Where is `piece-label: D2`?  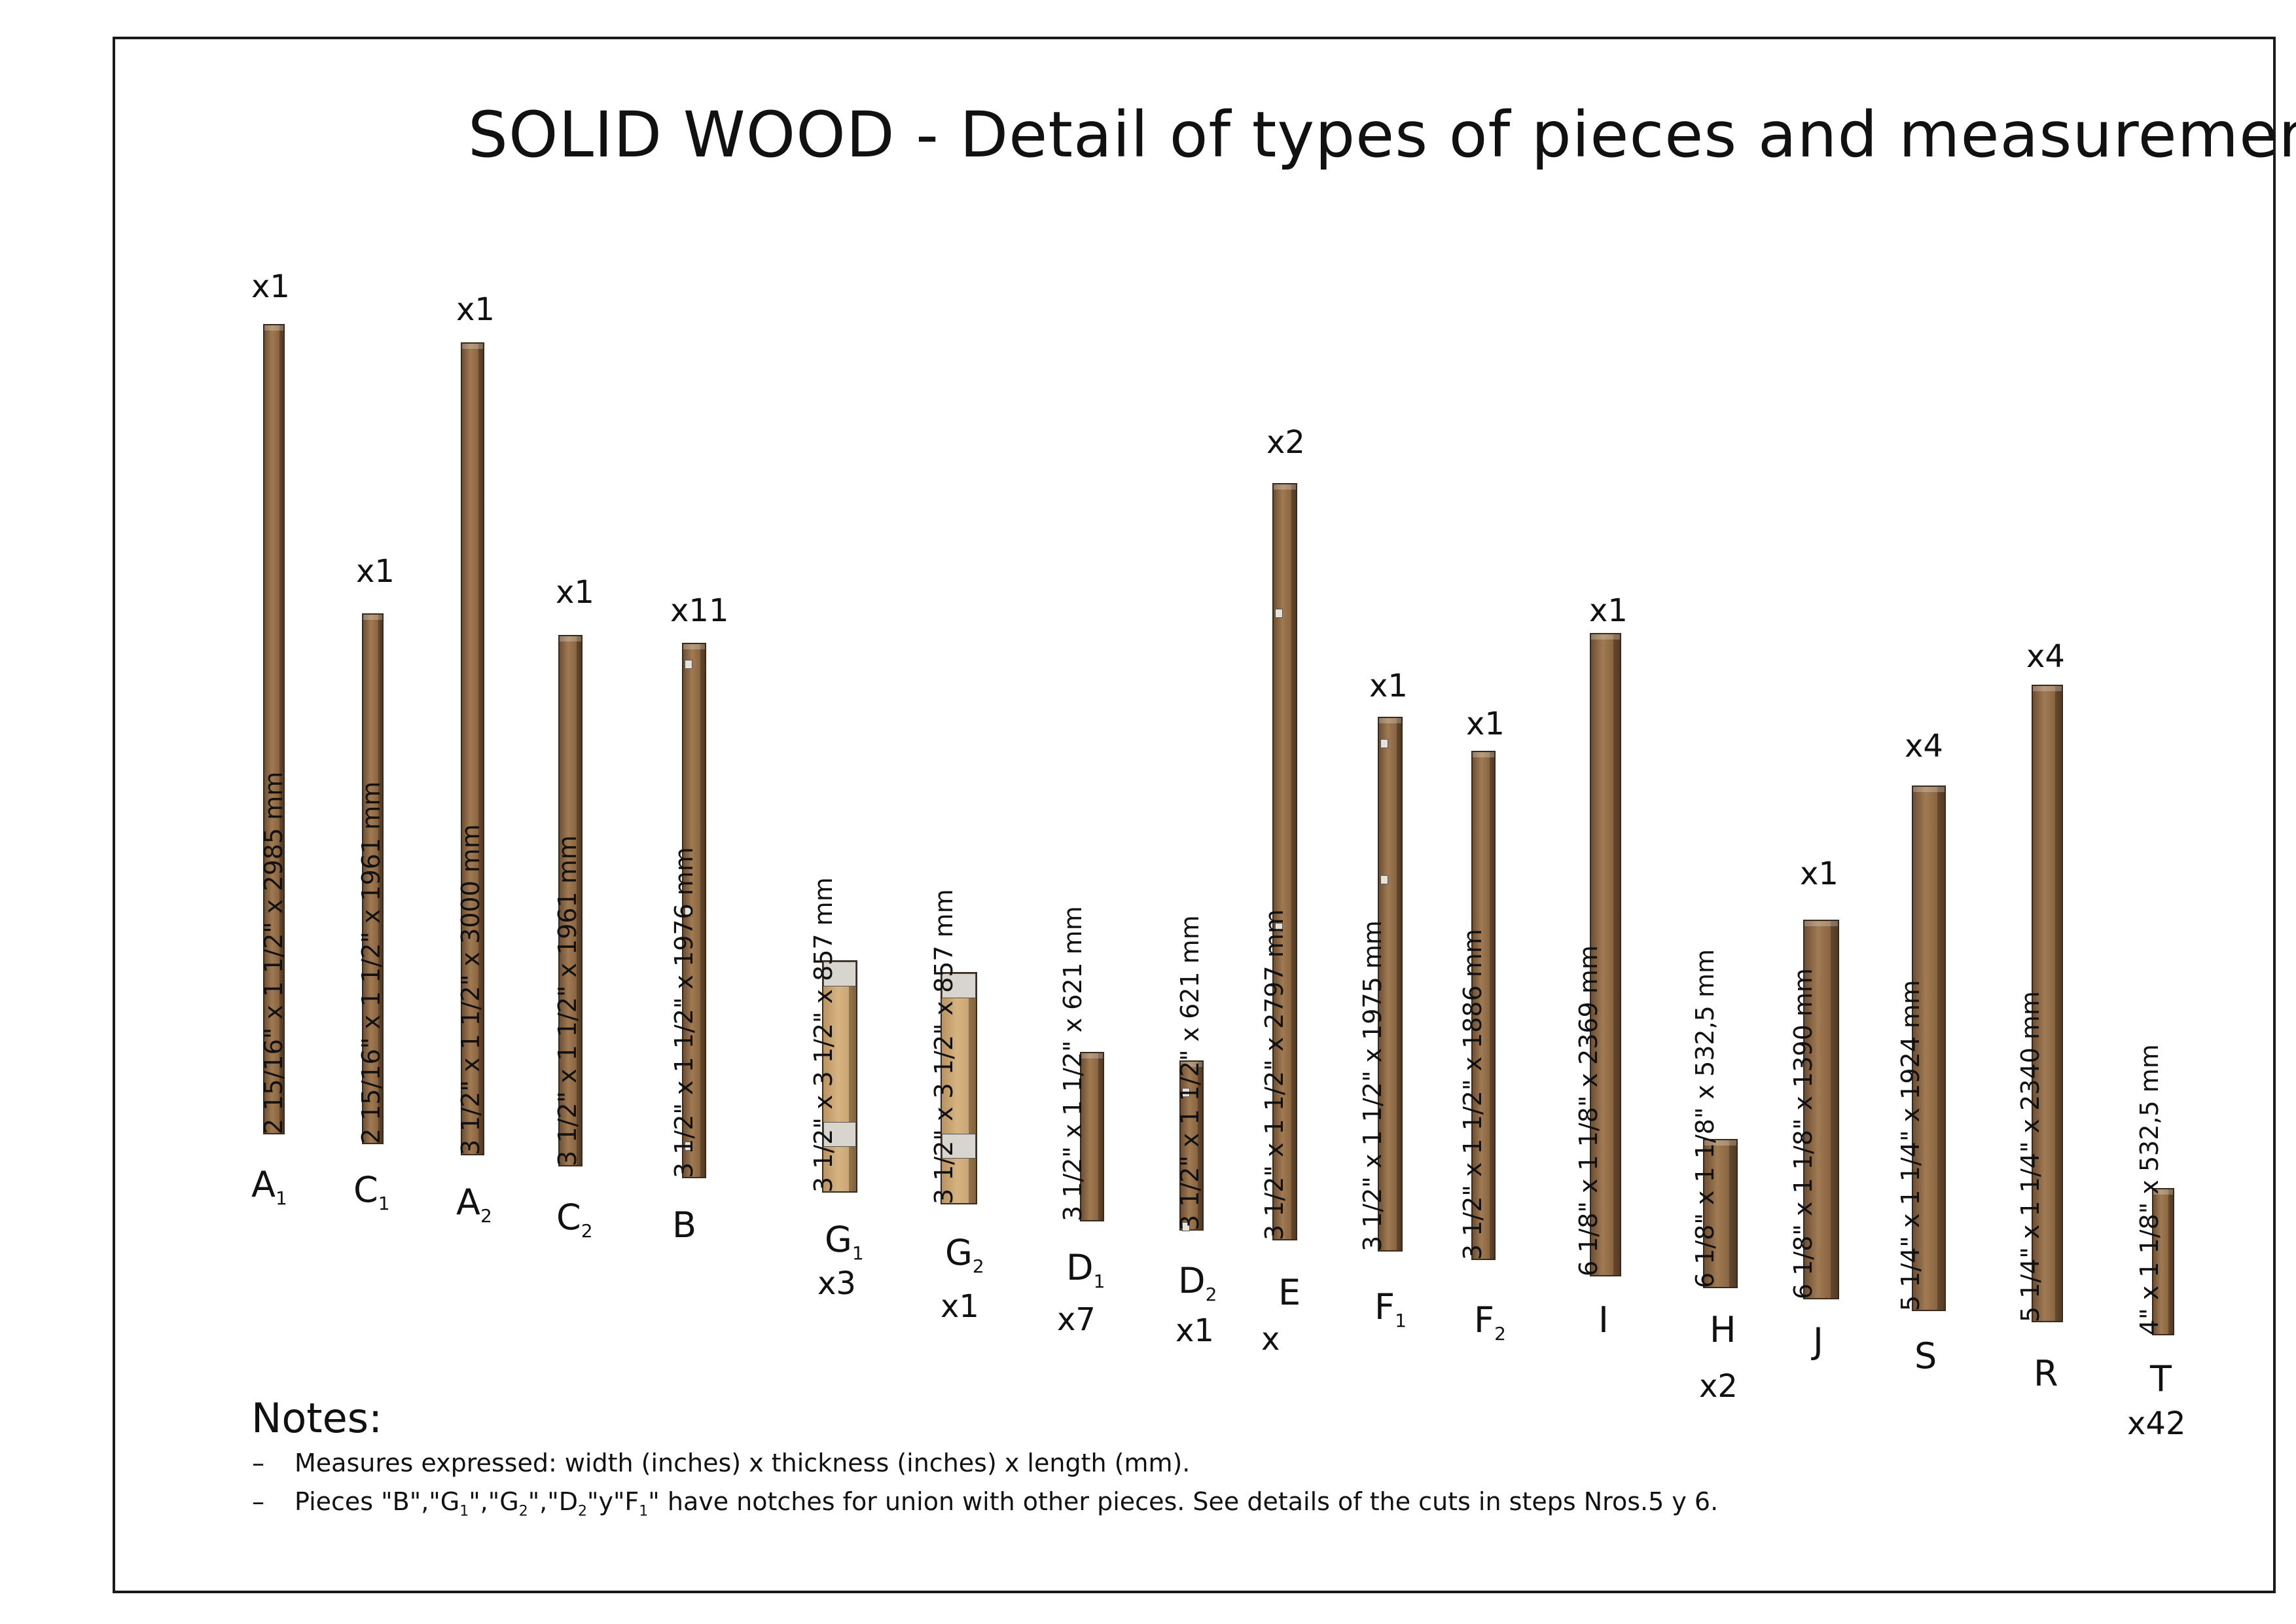 piece-label: D2 is located at coordinates (1197, 1282).